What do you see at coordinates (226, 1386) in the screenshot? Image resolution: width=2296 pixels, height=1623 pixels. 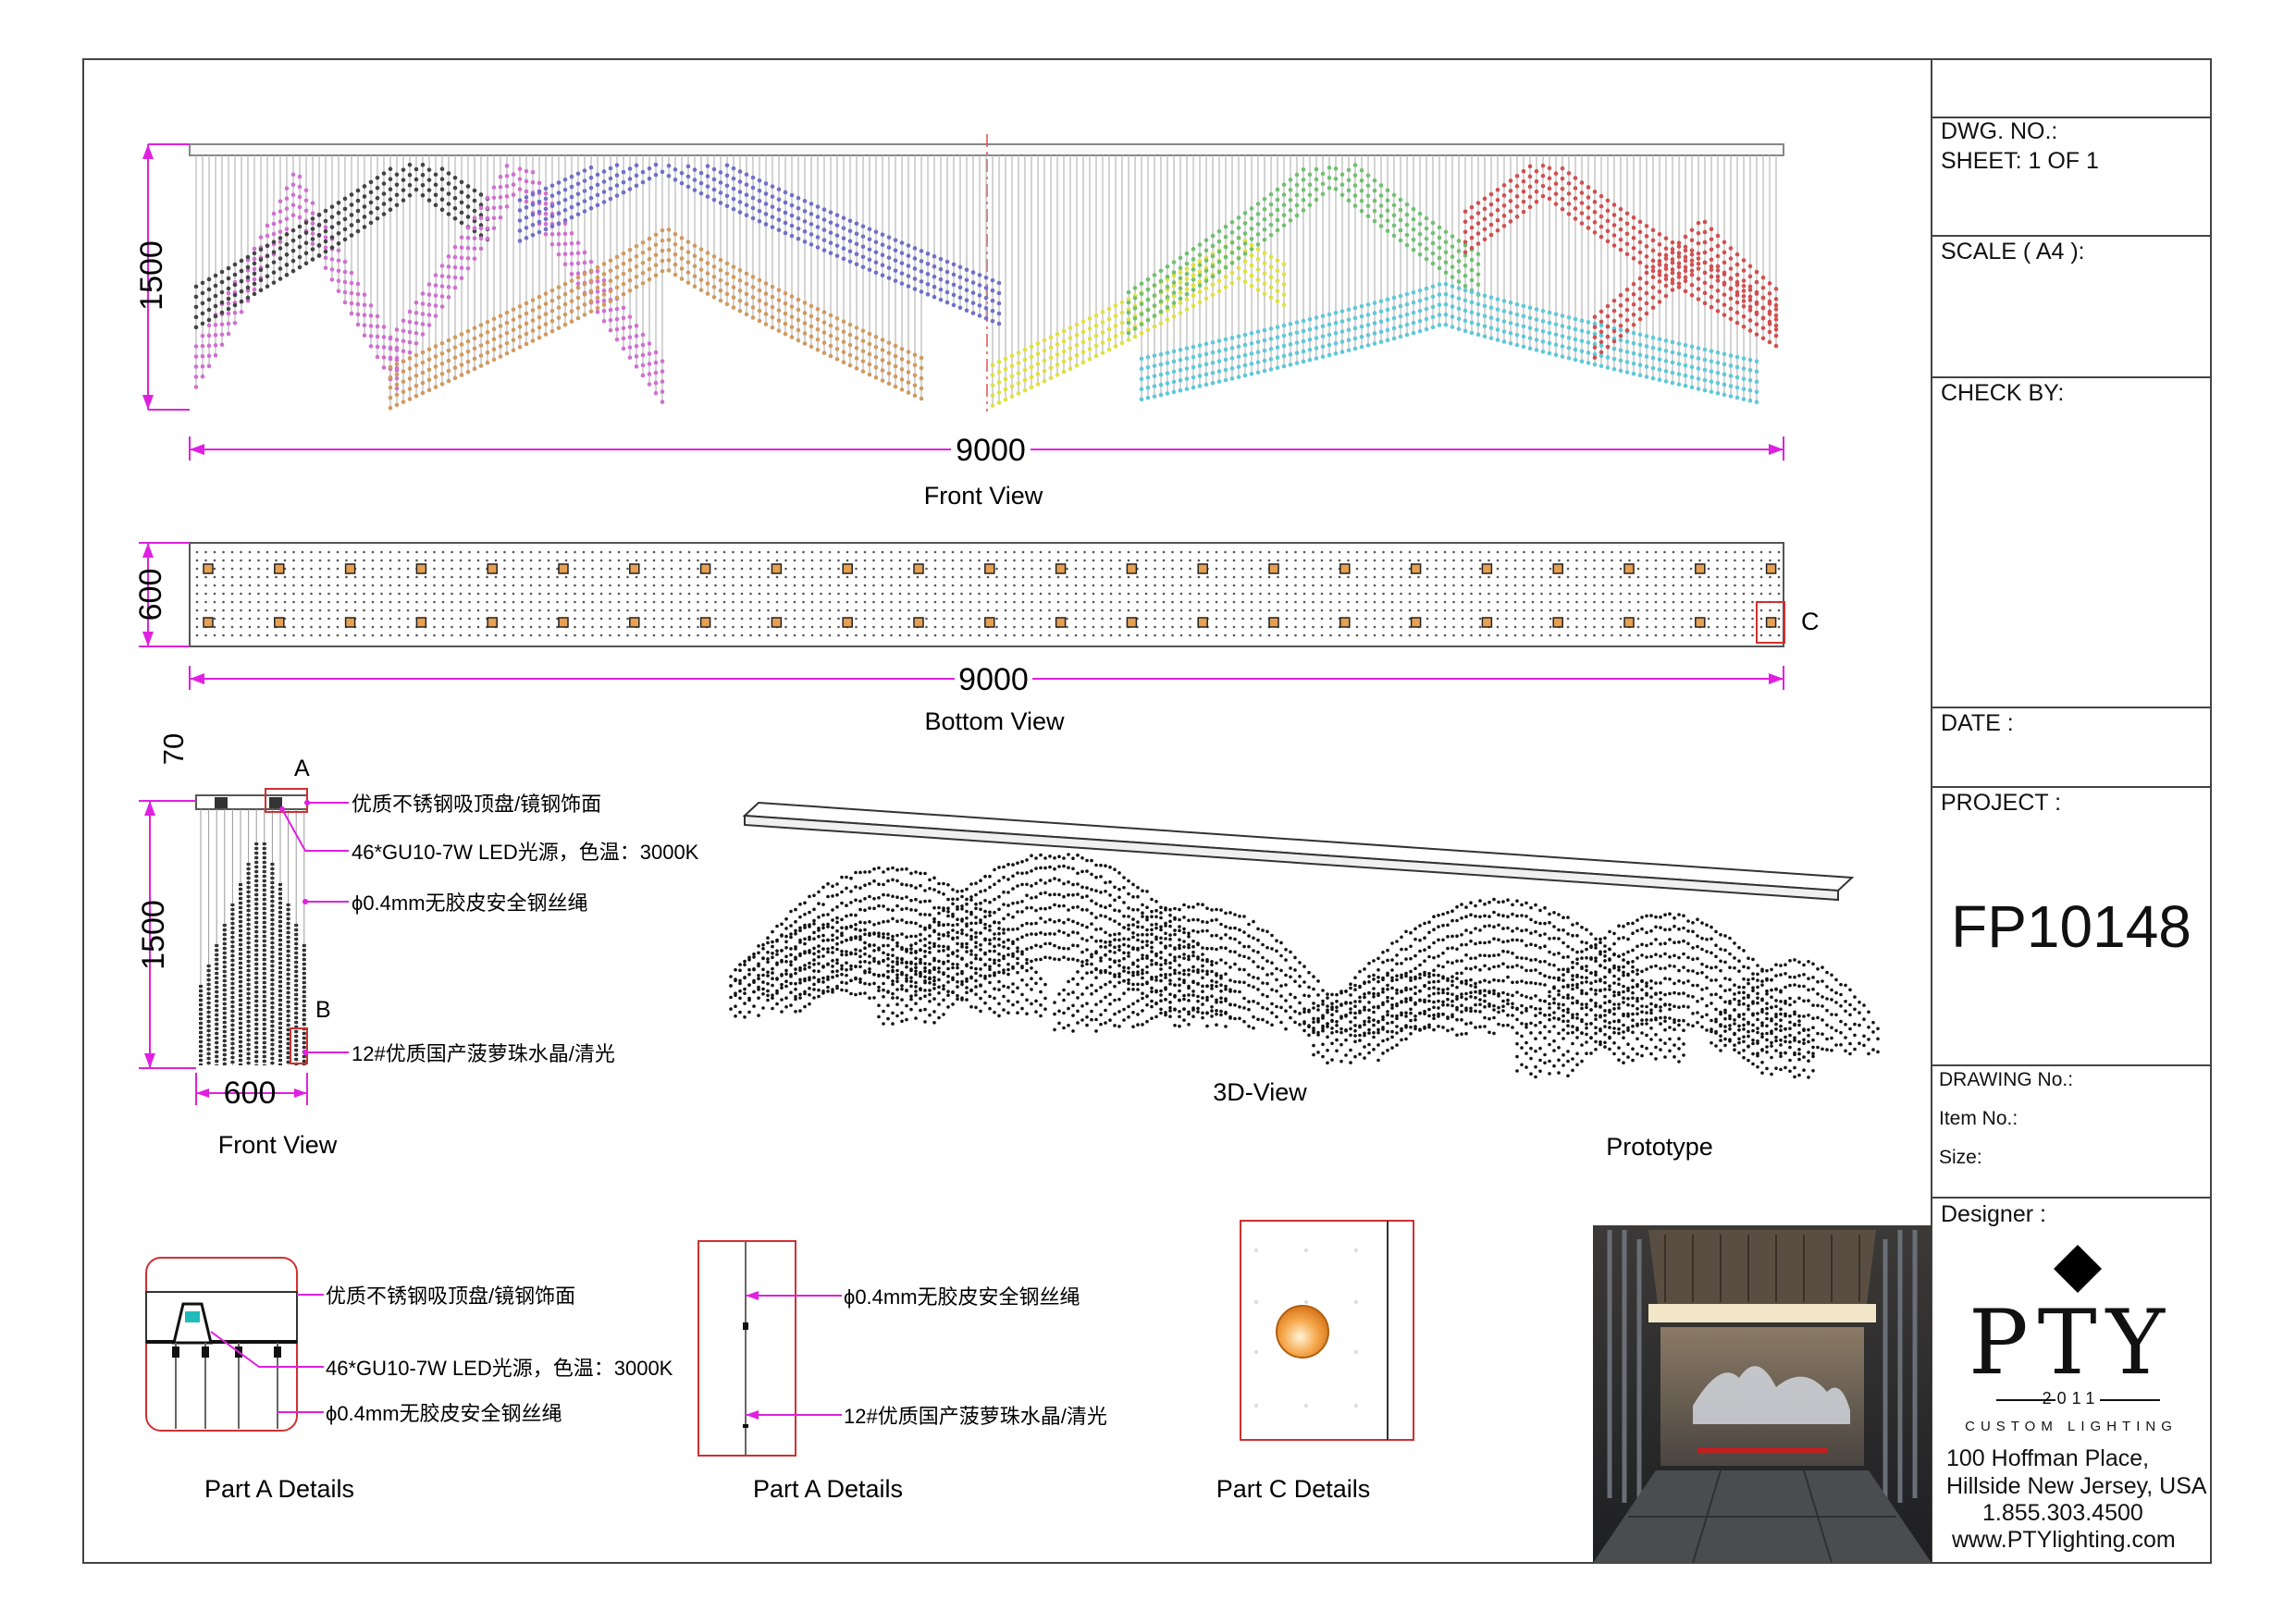 I see `part-a1-wires` at bounding box center [226, 1386].